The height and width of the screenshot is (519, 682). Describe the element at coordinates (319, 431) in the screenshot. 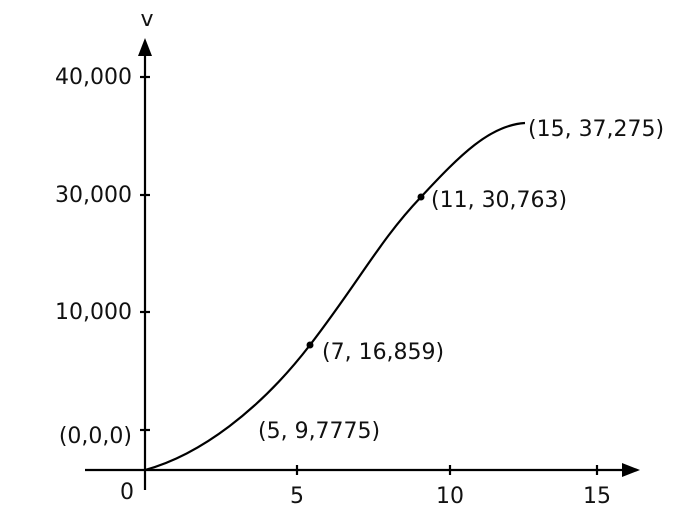

I see `annotation: (5, 9,7775)` at that location.